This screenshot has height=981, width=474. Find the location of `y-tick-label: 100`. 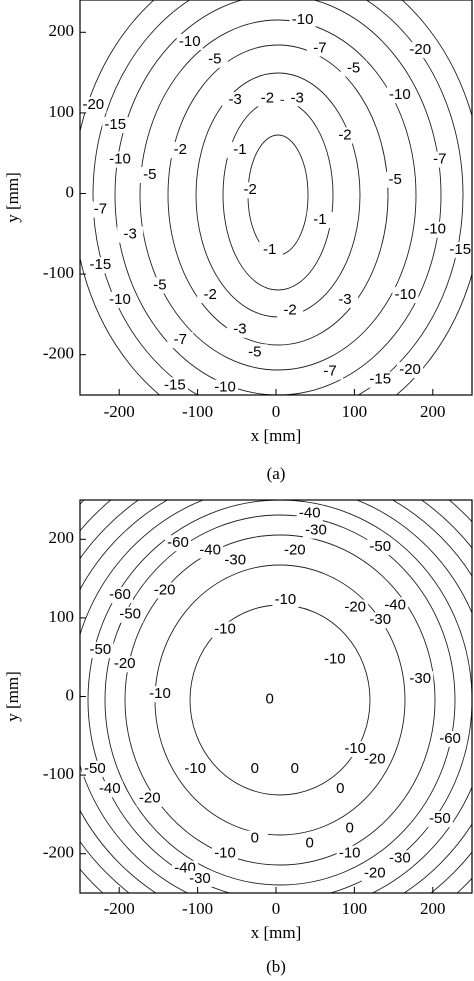

y-tick-label: 100 is located at coordinates (62, 616).